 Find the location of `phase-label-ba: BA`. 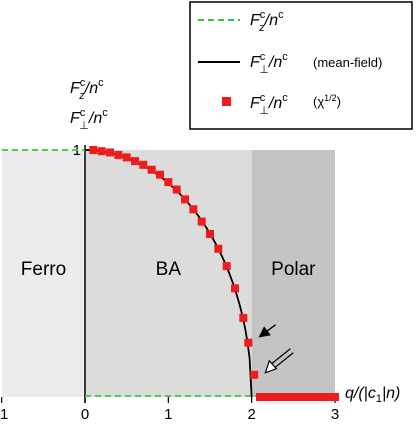

phase-label-ba: BA is located at coordinates (169, 269).